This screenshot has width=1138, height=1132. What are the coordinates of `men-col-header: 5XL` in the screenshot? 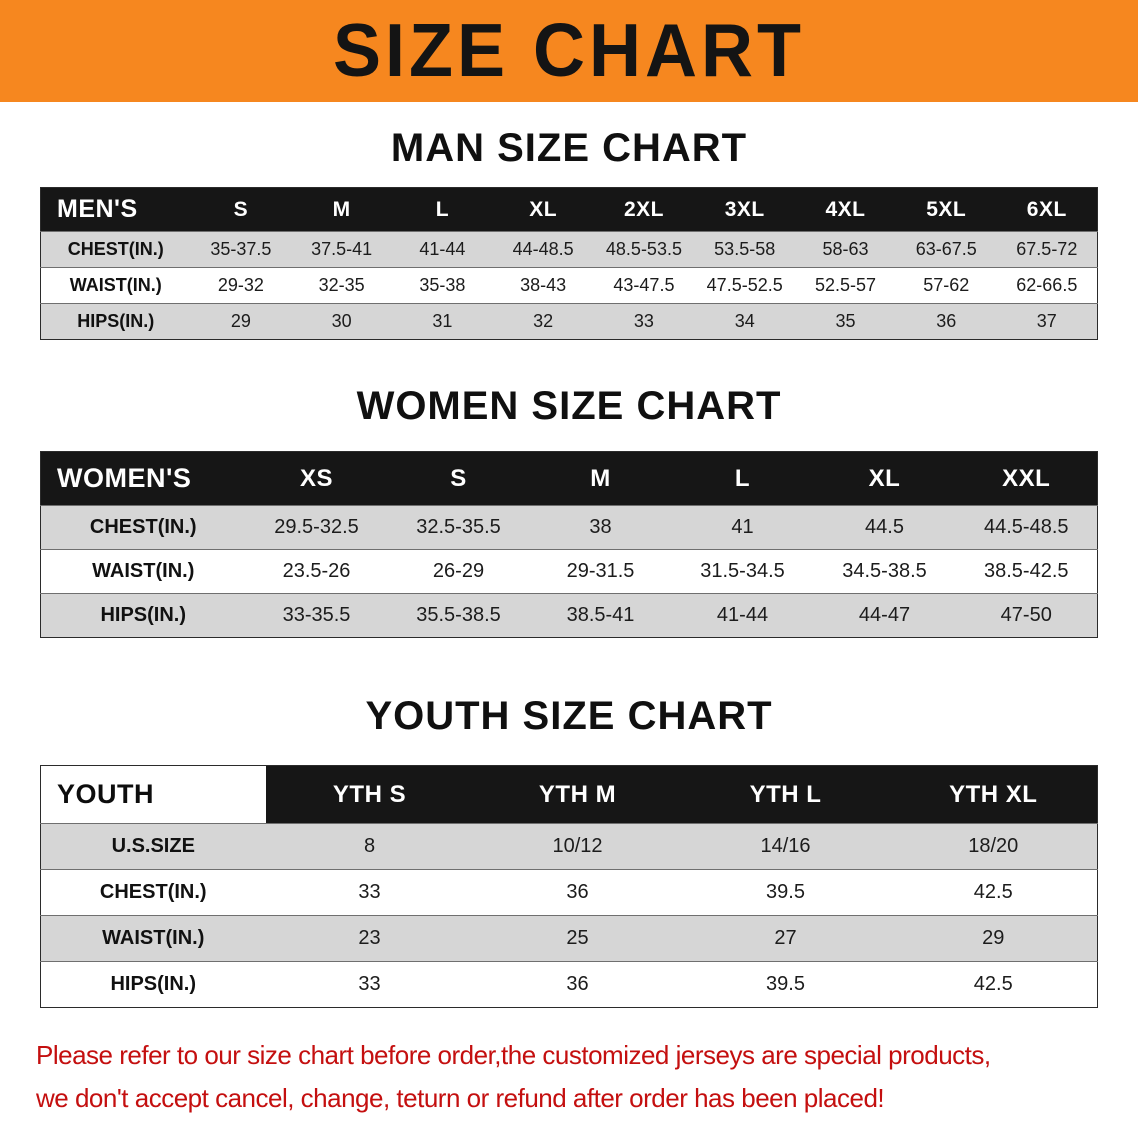 It's located at (946, 209).